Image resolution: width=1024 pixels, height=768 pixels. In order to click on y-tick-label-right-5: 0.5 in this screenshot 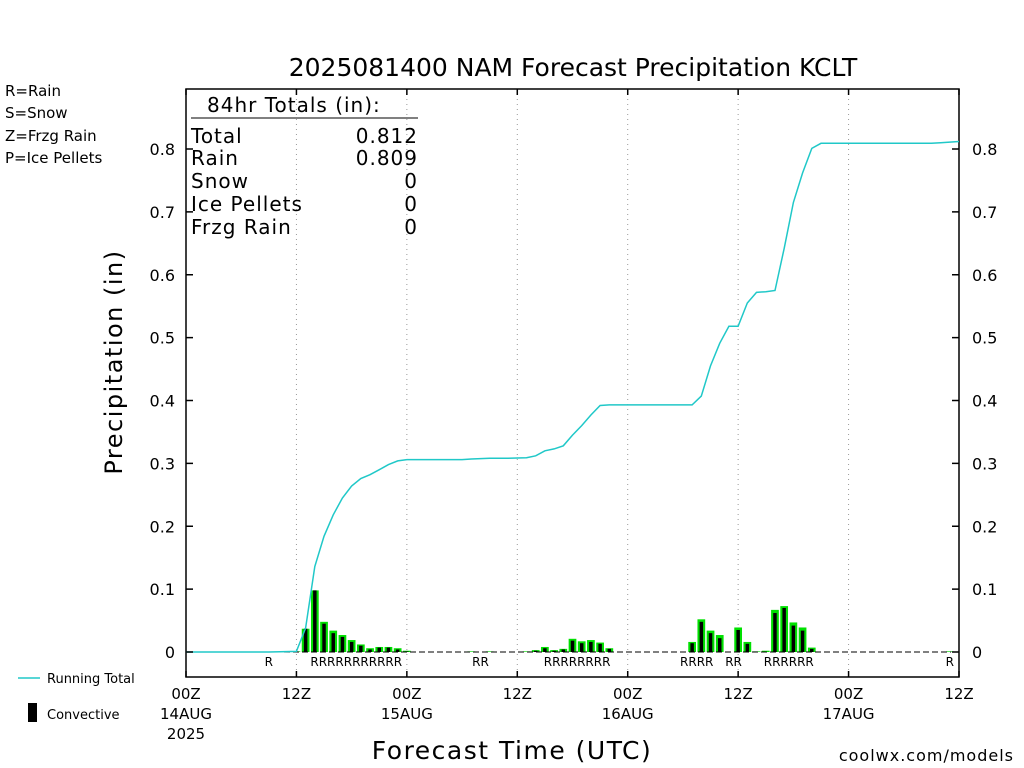, I will do `click(984, 338)`.